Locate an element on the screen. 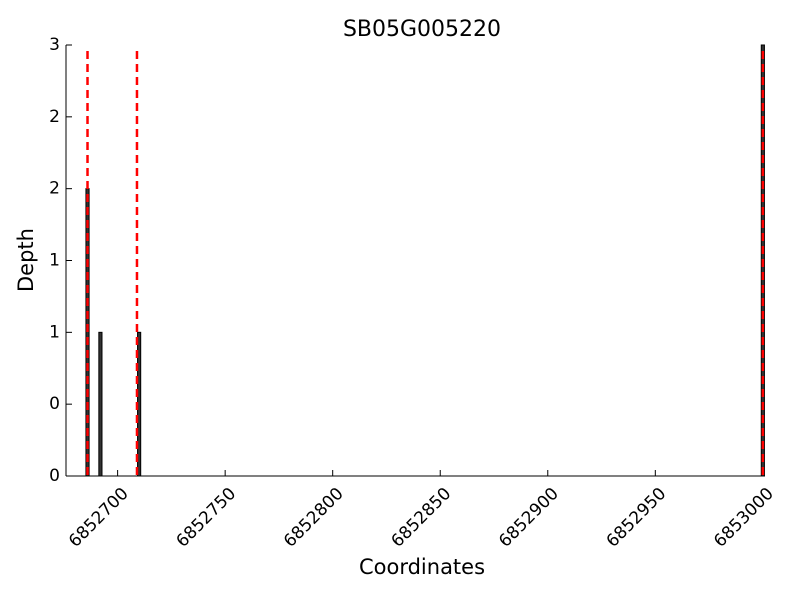 The width and height of the screenshot is (800, 604). chart-title: SB05G005220 is located at coordinates (422, 29).